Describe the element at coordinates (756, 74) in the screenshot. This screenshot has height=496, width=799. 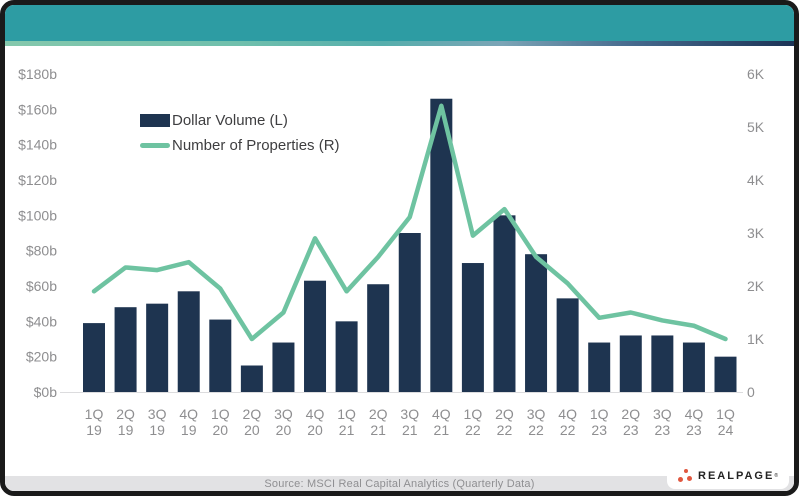
I see `right-axis-tick: 6K` at that location.